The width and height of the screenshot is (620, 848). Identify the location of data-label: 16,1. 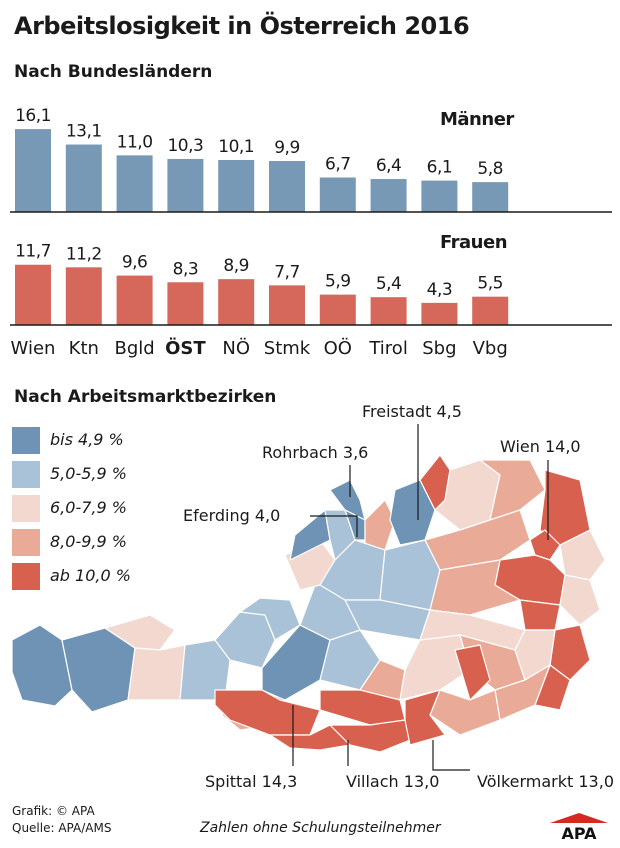
(33, 116).